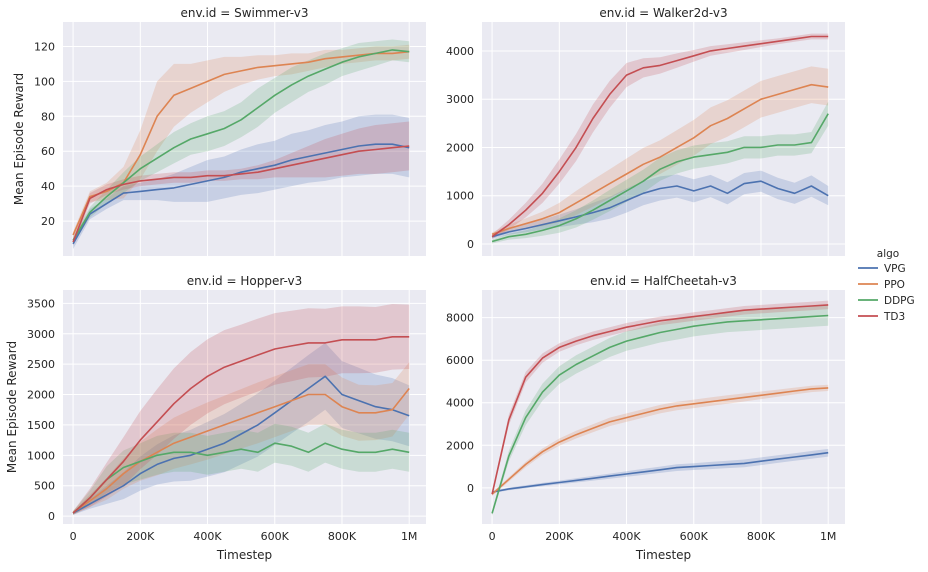 This screenshot has width=928, height=572. What do you see at coordinates (245, 281) in the screenshot?
I see `panel-title: env.id = Hopper-v3` at bounding box center [245, 281].